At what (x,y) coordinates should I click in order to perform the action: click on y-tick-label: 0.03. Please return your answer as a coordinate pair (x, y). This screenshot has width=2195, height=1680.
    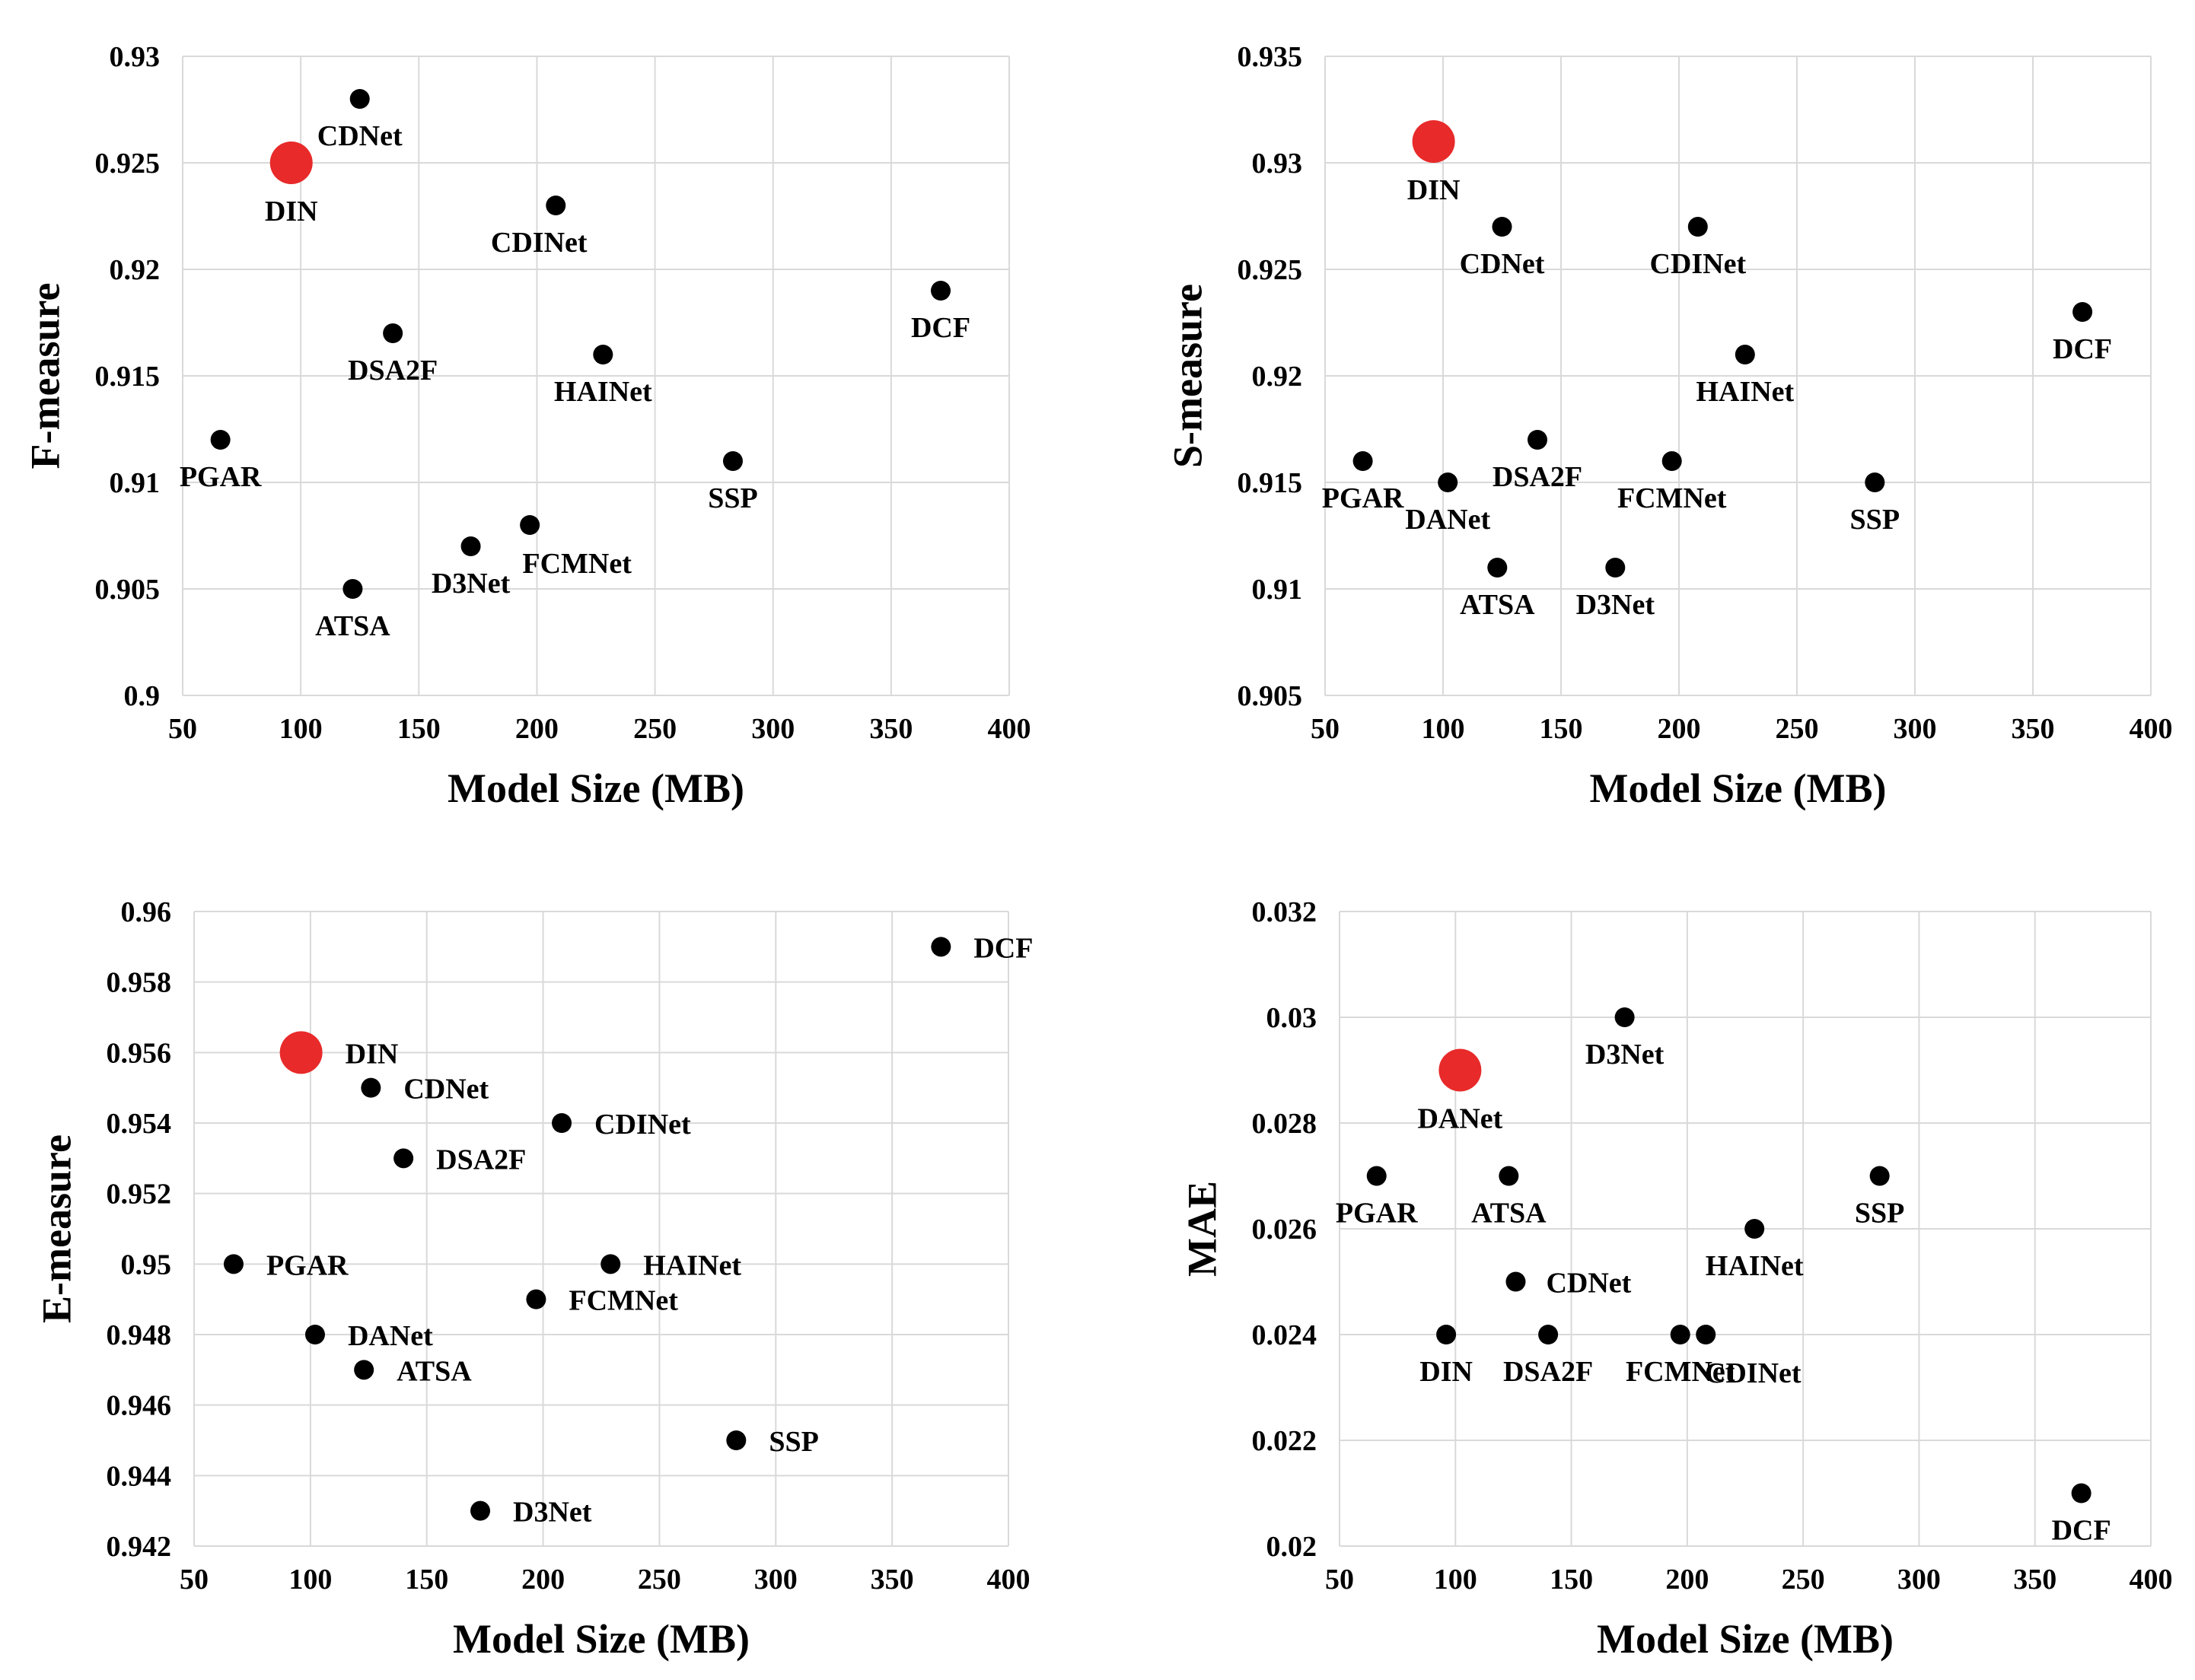
    Looking at the image, I should click on (1291, 1018).